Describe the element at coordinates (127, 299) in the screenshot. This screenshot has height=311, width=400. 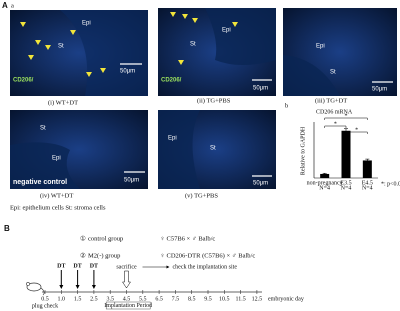
I see `day-label: 4.5` at that location.